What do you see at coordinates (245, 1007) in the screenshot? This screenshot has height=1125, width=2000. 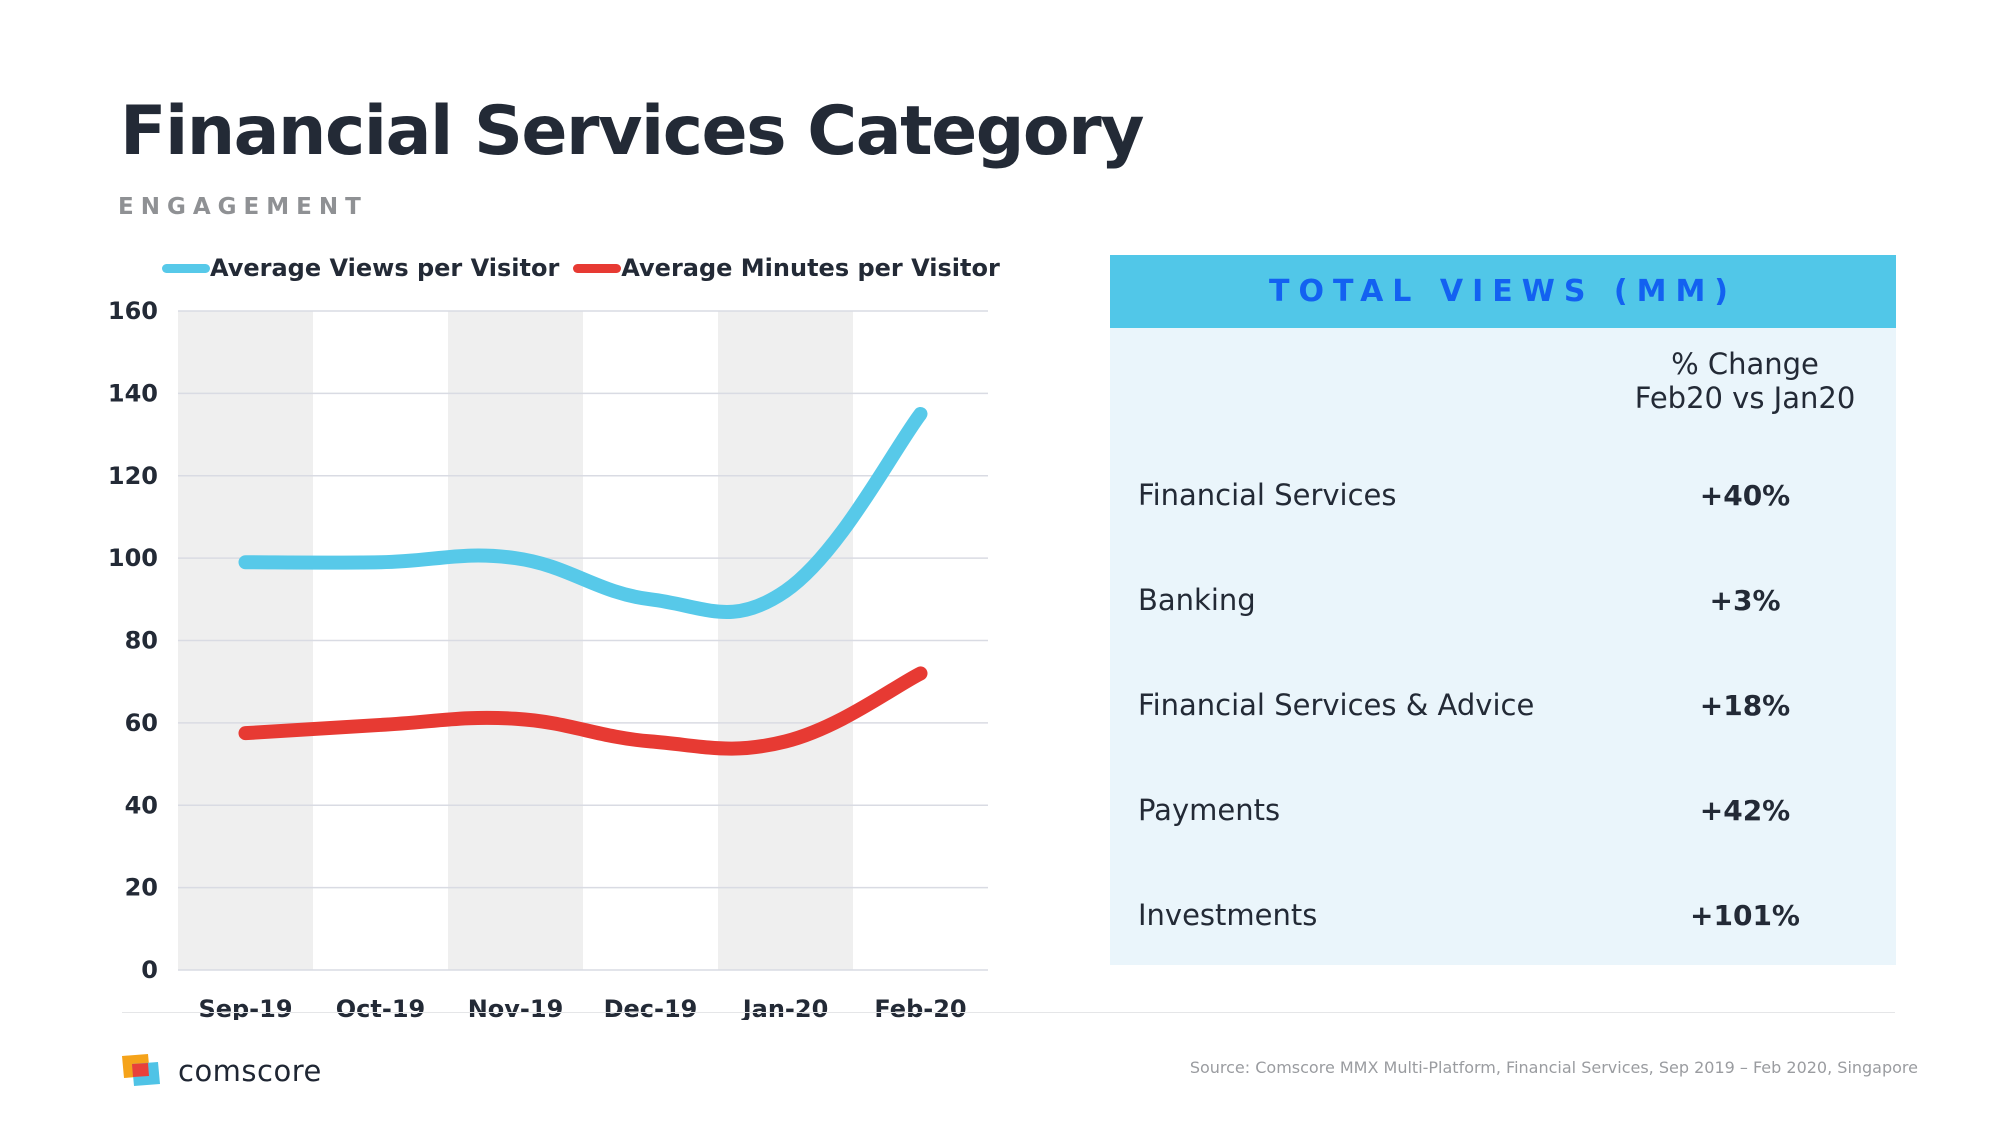 I see `x-tick-label: Sep-19` at bounding box center [245, 1007].